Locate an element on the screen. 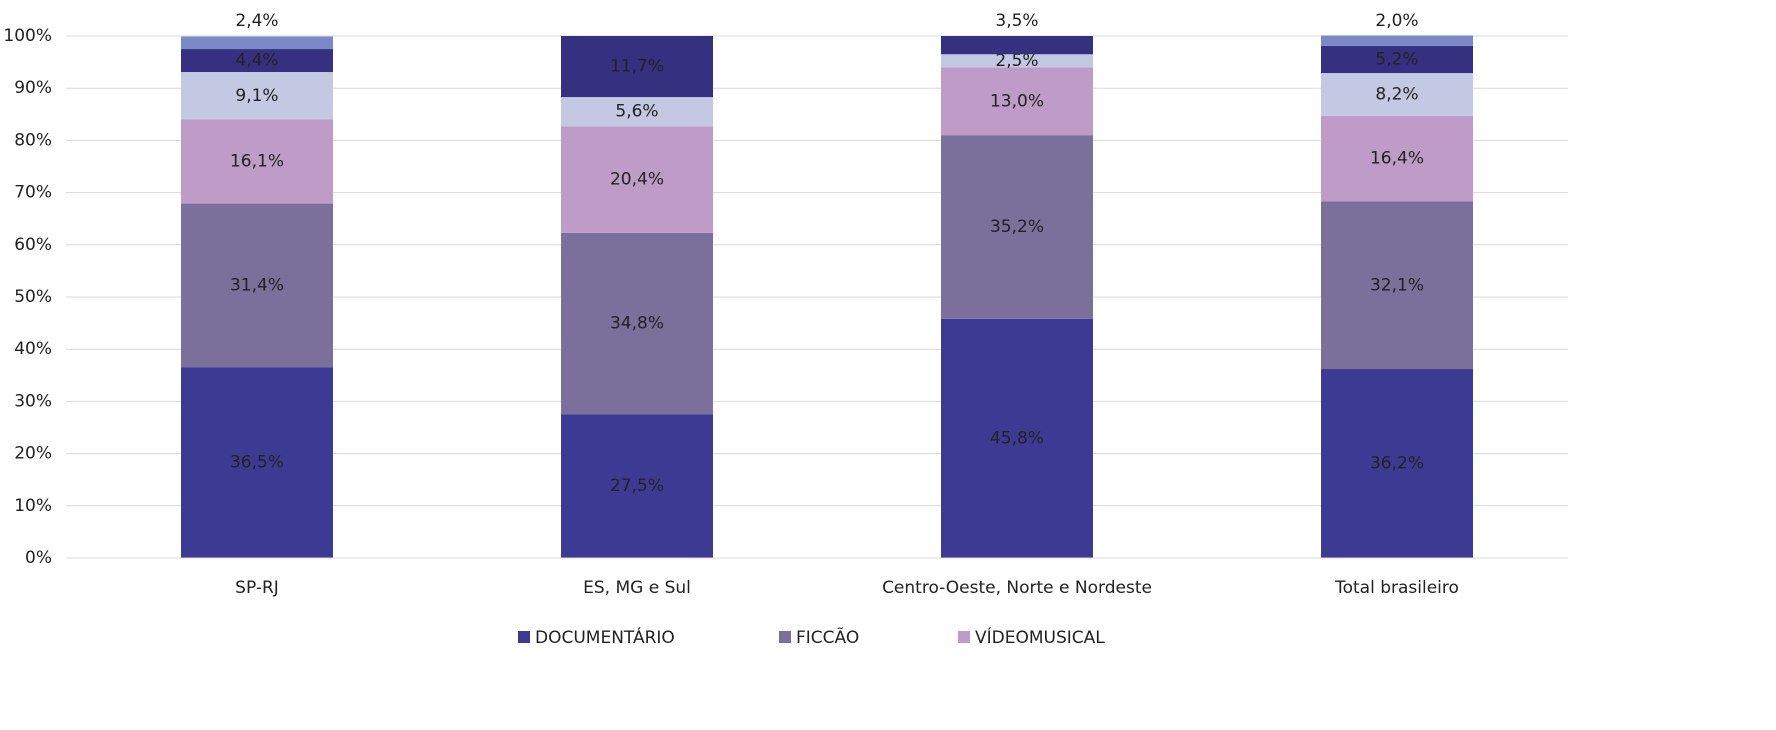  x-tick-label: Centro-Oeste, Norte e Nordeste is located at coordinates (1017, 588).